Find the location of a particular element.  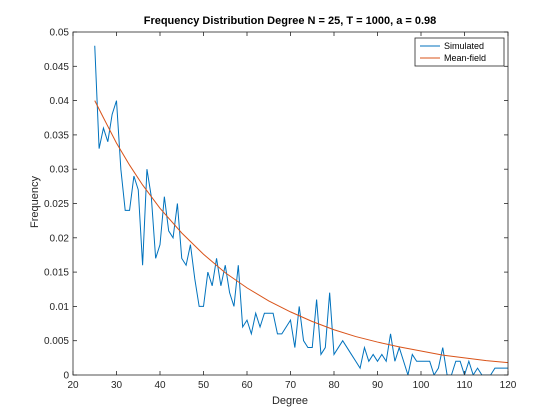

y-tick-label: 0 is located at coordinates (66, 376).